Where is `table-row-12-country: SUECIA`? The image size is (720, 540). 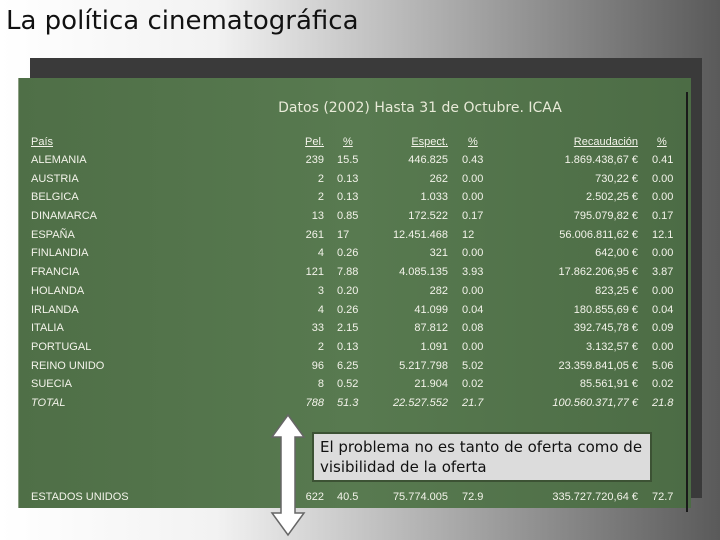
table-row-12-country: SUECIA is located at coordinates (51, 384).